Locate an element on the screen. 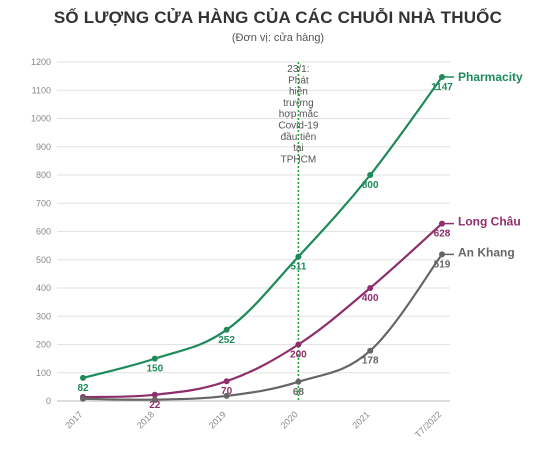  annotation-text-line: đầu tiên is located at coordinates (299, 137).